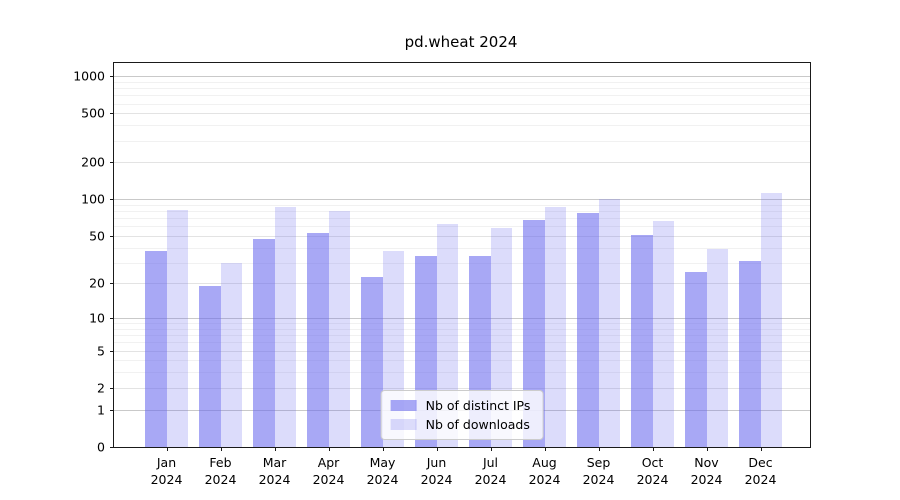 Image resolution: width=900 pixels, height=500 pixels. Describe the element at coordinates (89, 76) in the screenshot. I see `y-tick-label-1000: 1000` at that location.